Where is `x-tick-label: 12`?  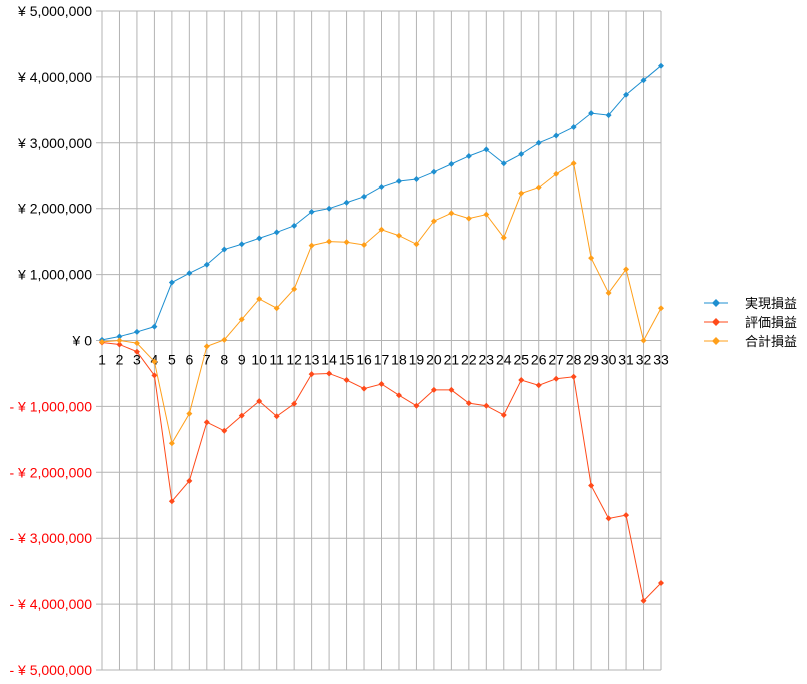 x-tick-label: 12 is located at coordinates (294, 360).